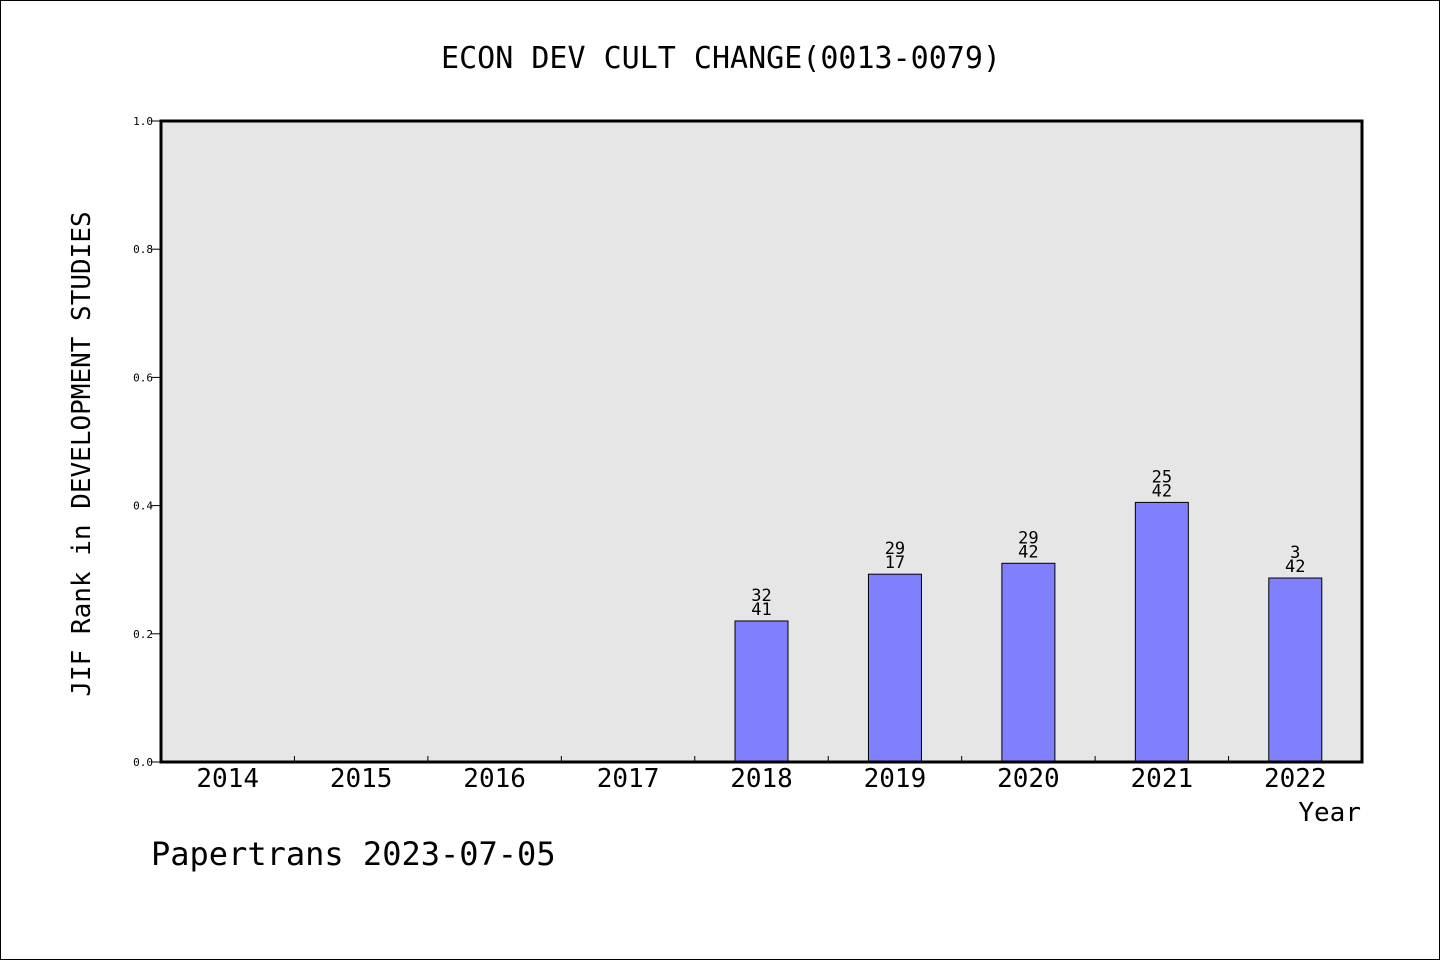 The image size is (1440, 961). What do you see at coordinates (147, 442) in the screenshot?
I see `y-axis: 0.0 0.2 0.4 0.6 0.8 1.0` at bounding box center [147, 442].